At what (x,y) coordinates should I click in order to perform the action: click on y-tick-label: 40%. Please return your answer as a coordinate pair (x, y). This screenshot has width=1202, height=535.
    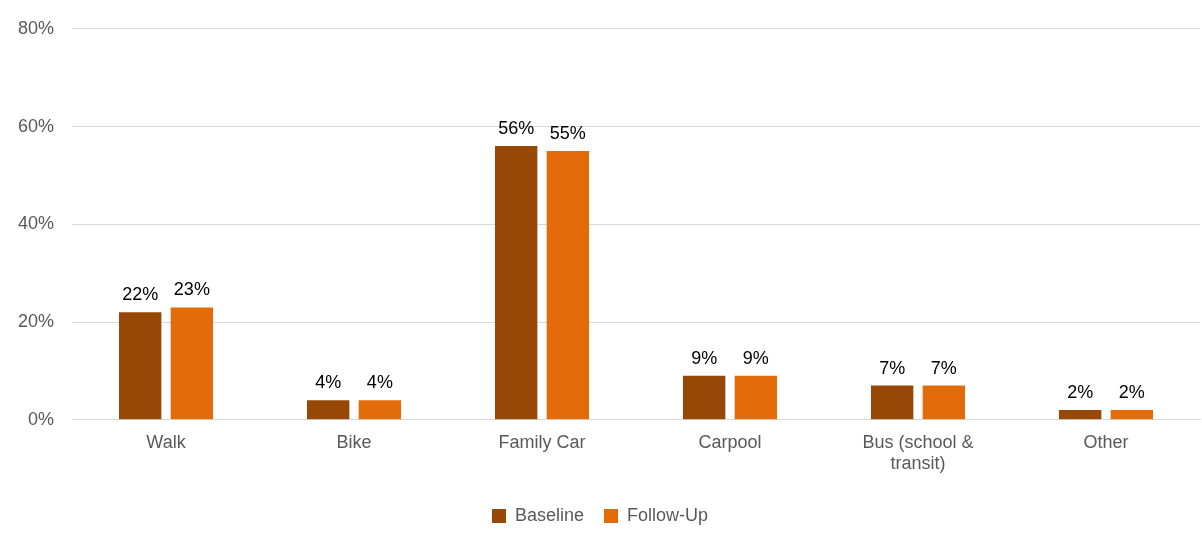
    Looking at the image, I should click on (36, 223).